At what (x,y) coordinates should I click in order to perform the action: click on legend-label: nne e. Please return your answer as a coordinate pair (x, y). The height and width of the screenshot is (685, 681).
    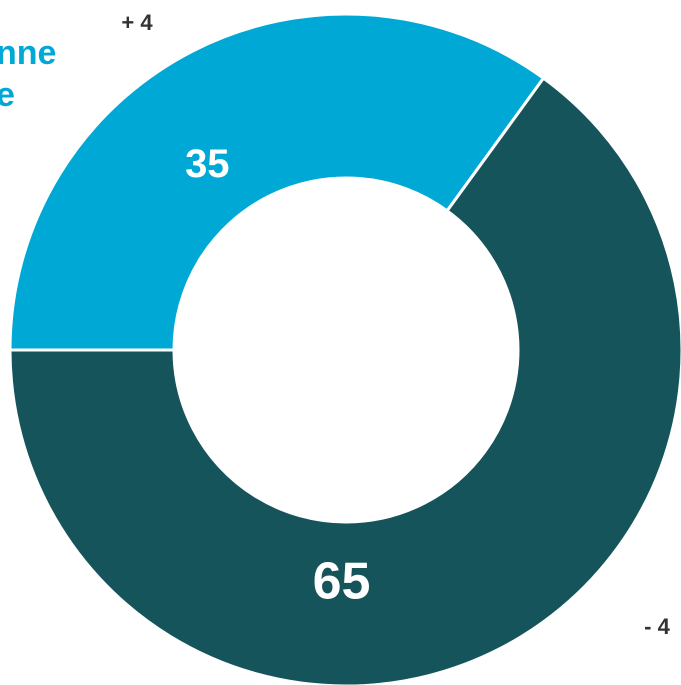
    Looking at the image, I should click on (28, 74).